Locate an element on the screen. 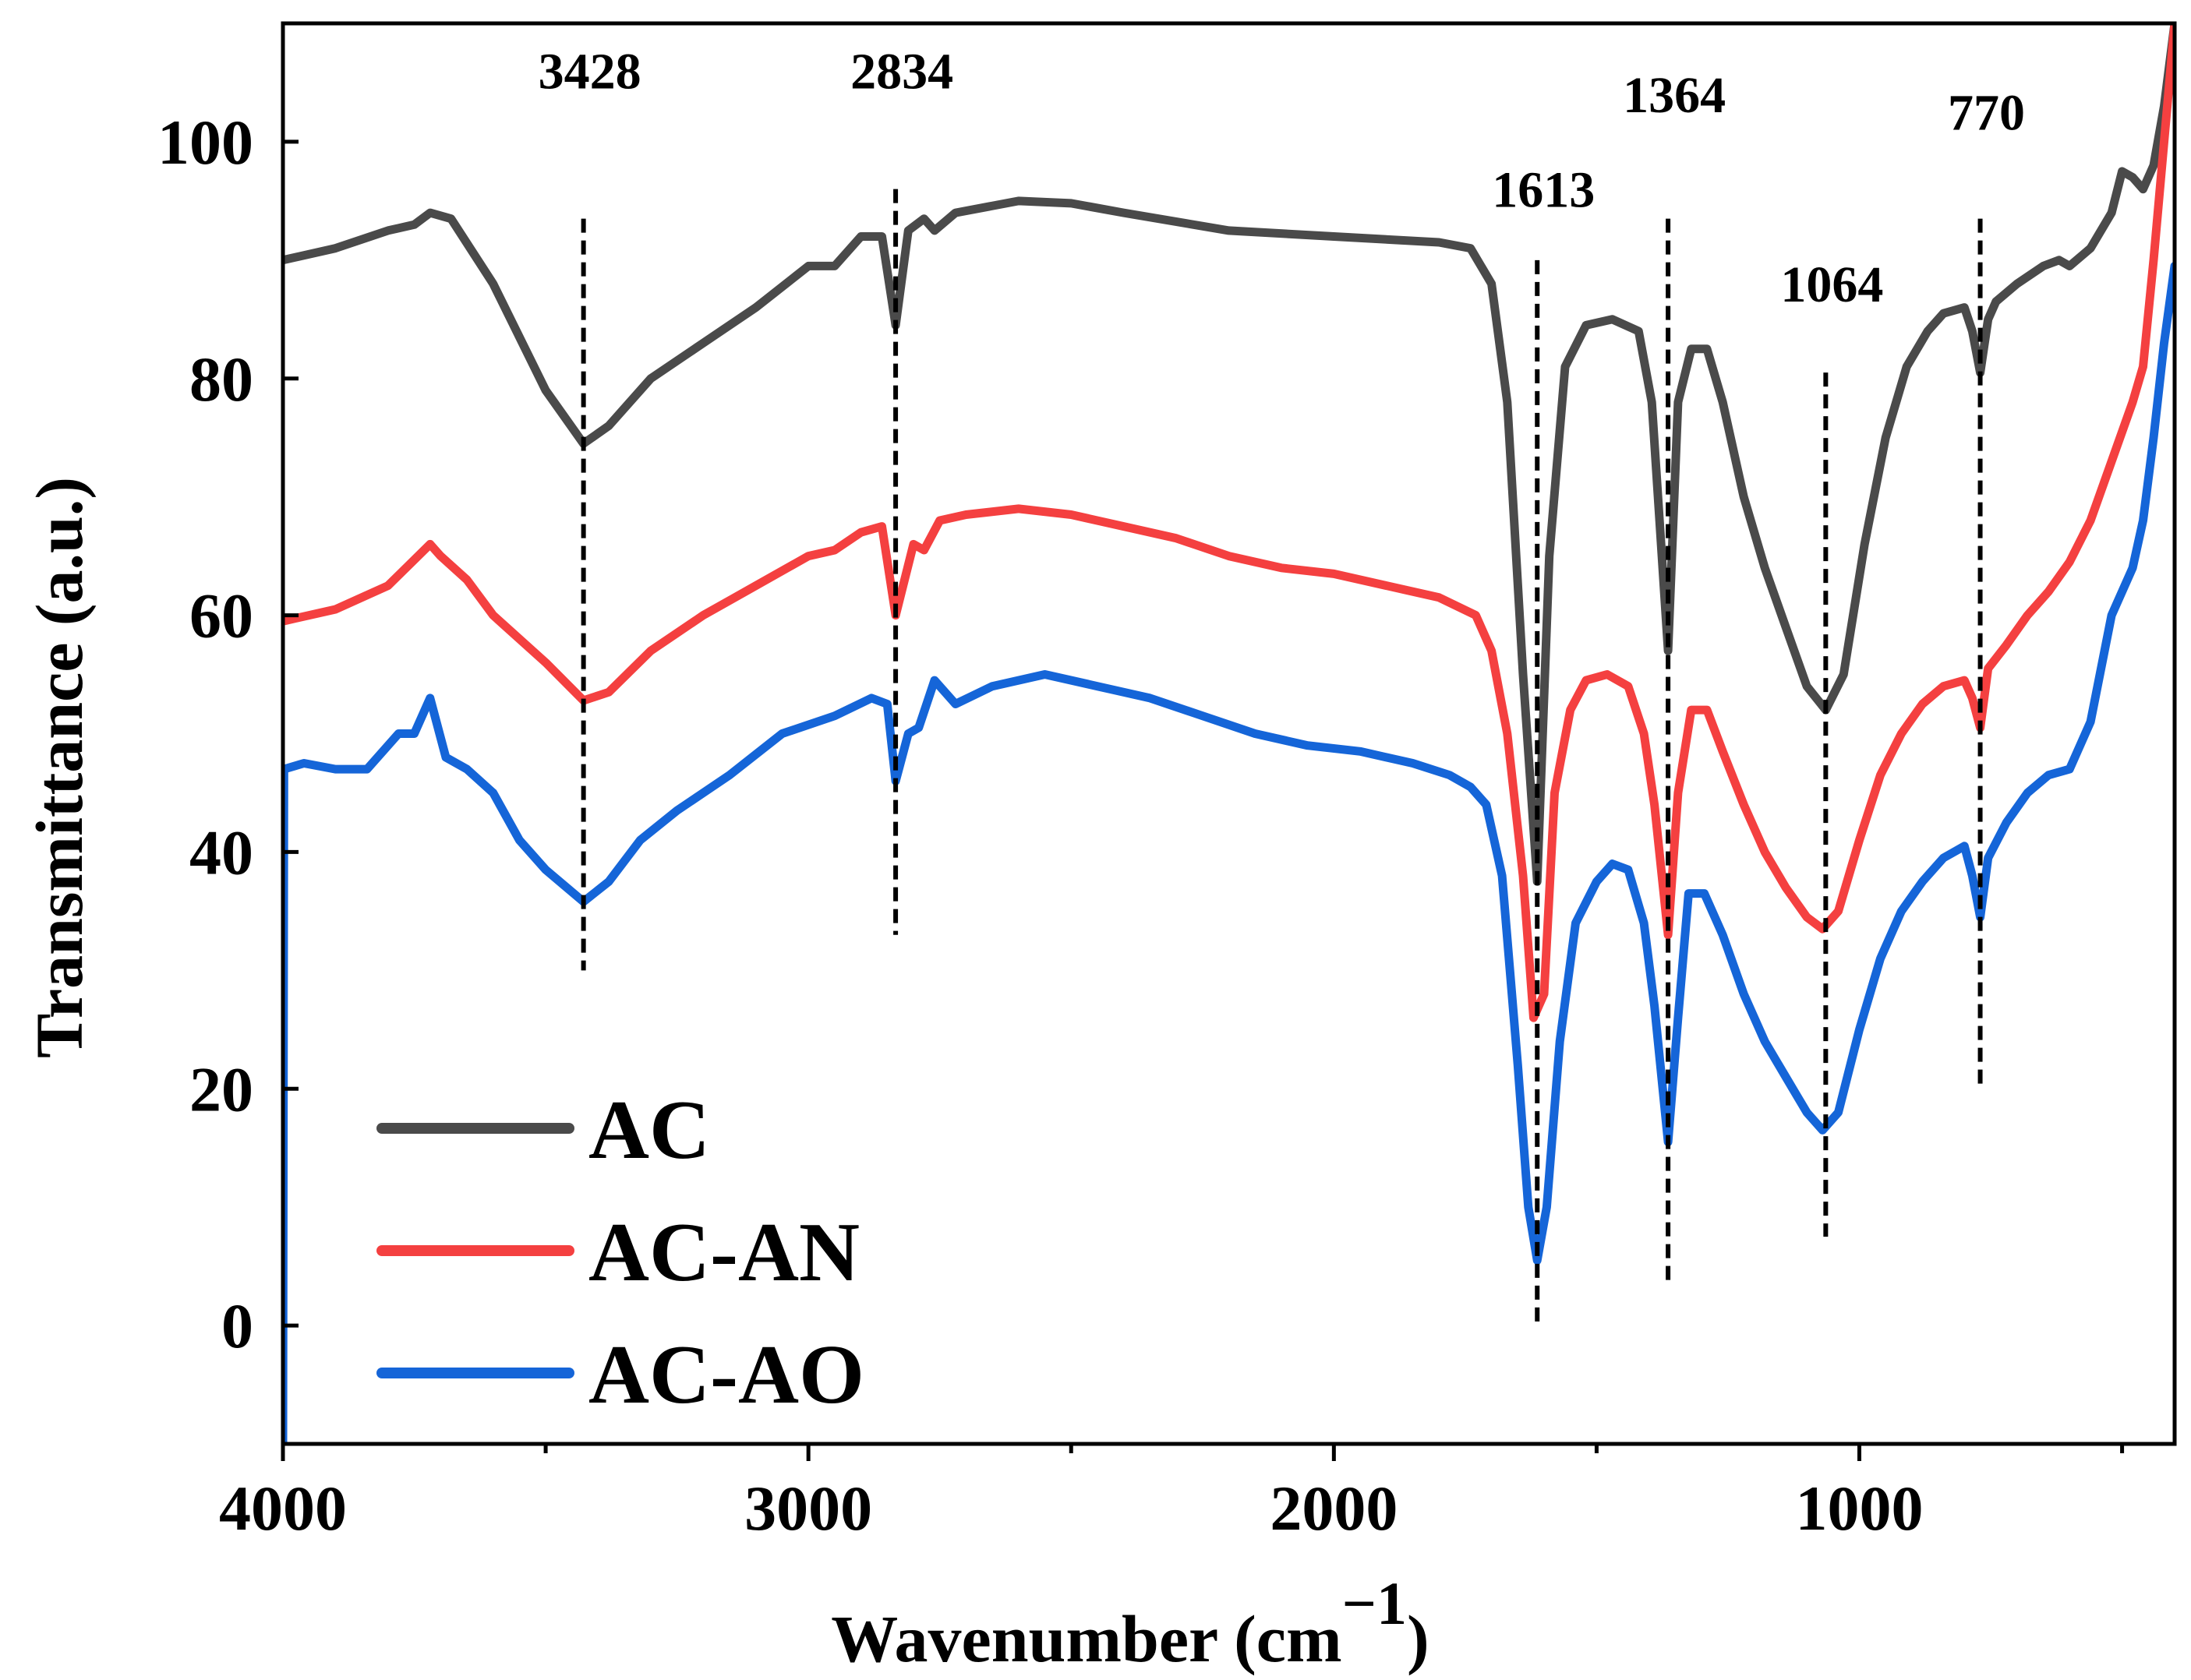 This screenshot has height=1680, width=2191. x-tick-label: 2000 is located at coordinates (1334, 1509).